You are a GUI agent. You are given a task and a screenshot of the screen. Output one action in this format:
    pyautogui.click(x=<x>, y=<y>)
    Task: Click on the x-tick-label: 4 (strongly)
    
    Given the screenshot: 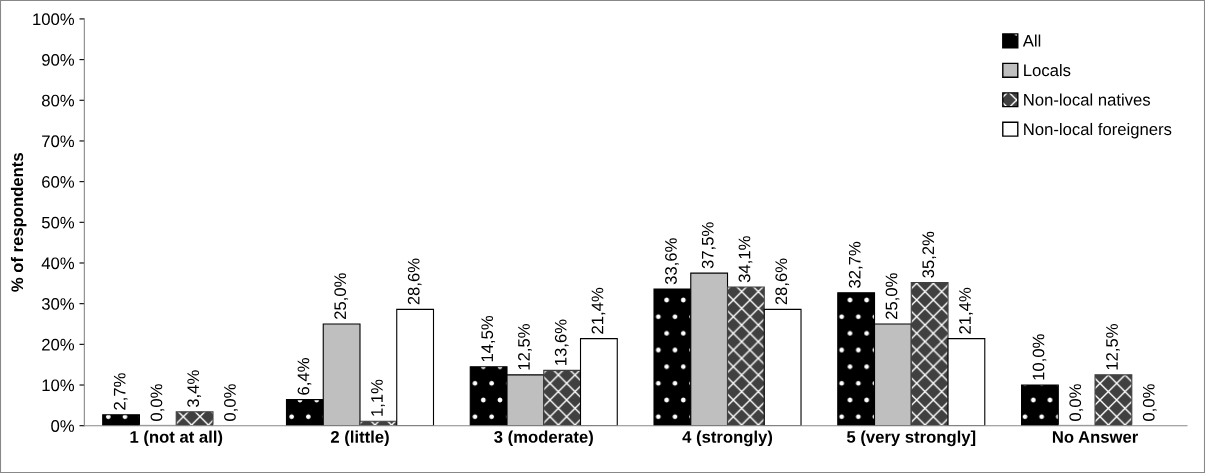 What is the action you would take?
    pyautogui.click(x=727, y=438)
    